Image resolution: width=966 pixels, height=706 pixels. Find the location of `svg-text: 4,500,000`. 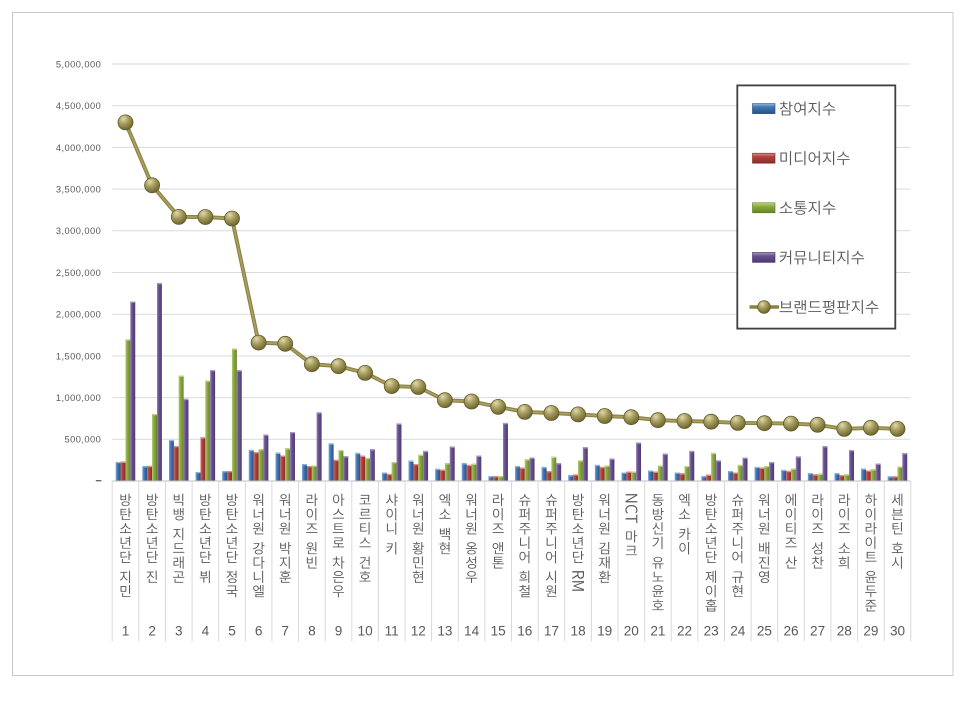

svg-text: 4,500,000 is located at coordinates (78, 106).